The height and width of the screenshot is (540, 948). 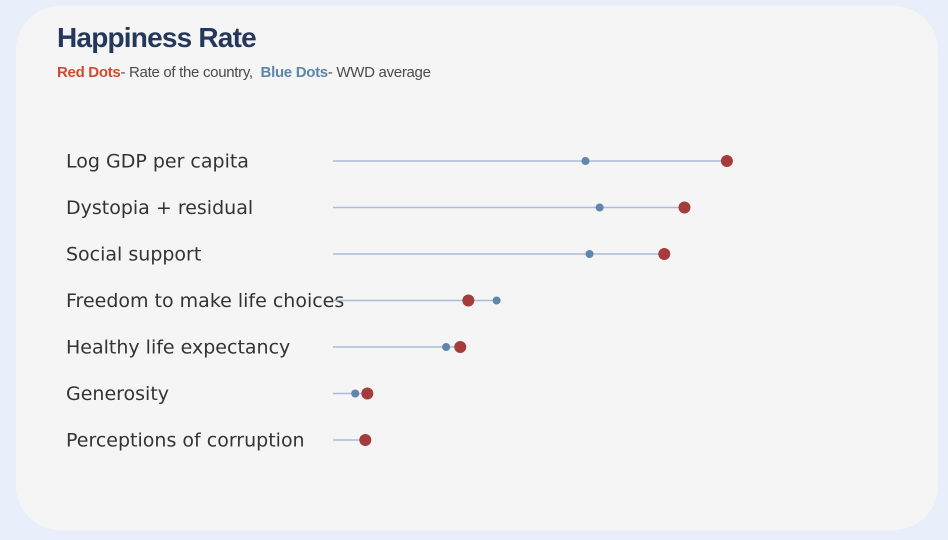 I want to click on chart-title: Happiness Rate, so click(x=157, y=37).